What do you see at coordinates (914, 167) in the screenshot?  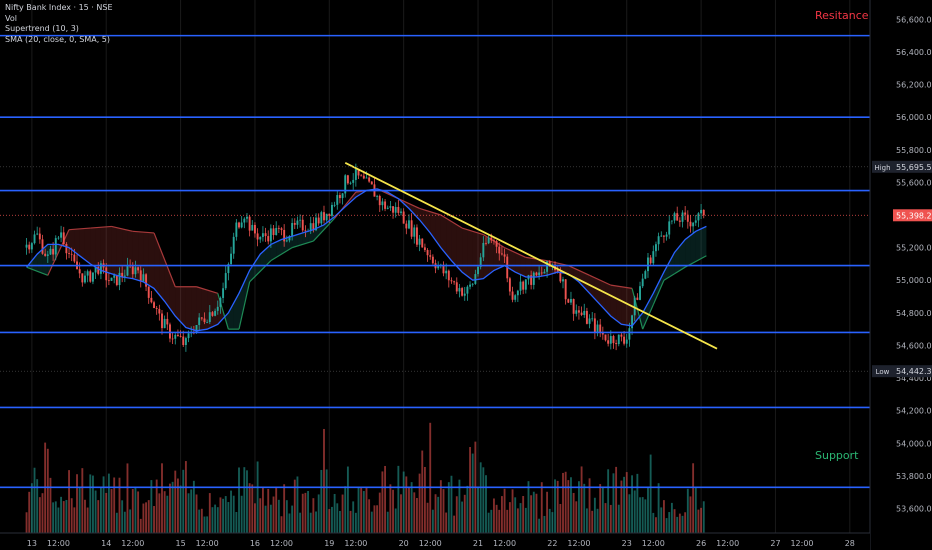 I see `high-price-value: 55,695.55` at bounding box center [914, 167].